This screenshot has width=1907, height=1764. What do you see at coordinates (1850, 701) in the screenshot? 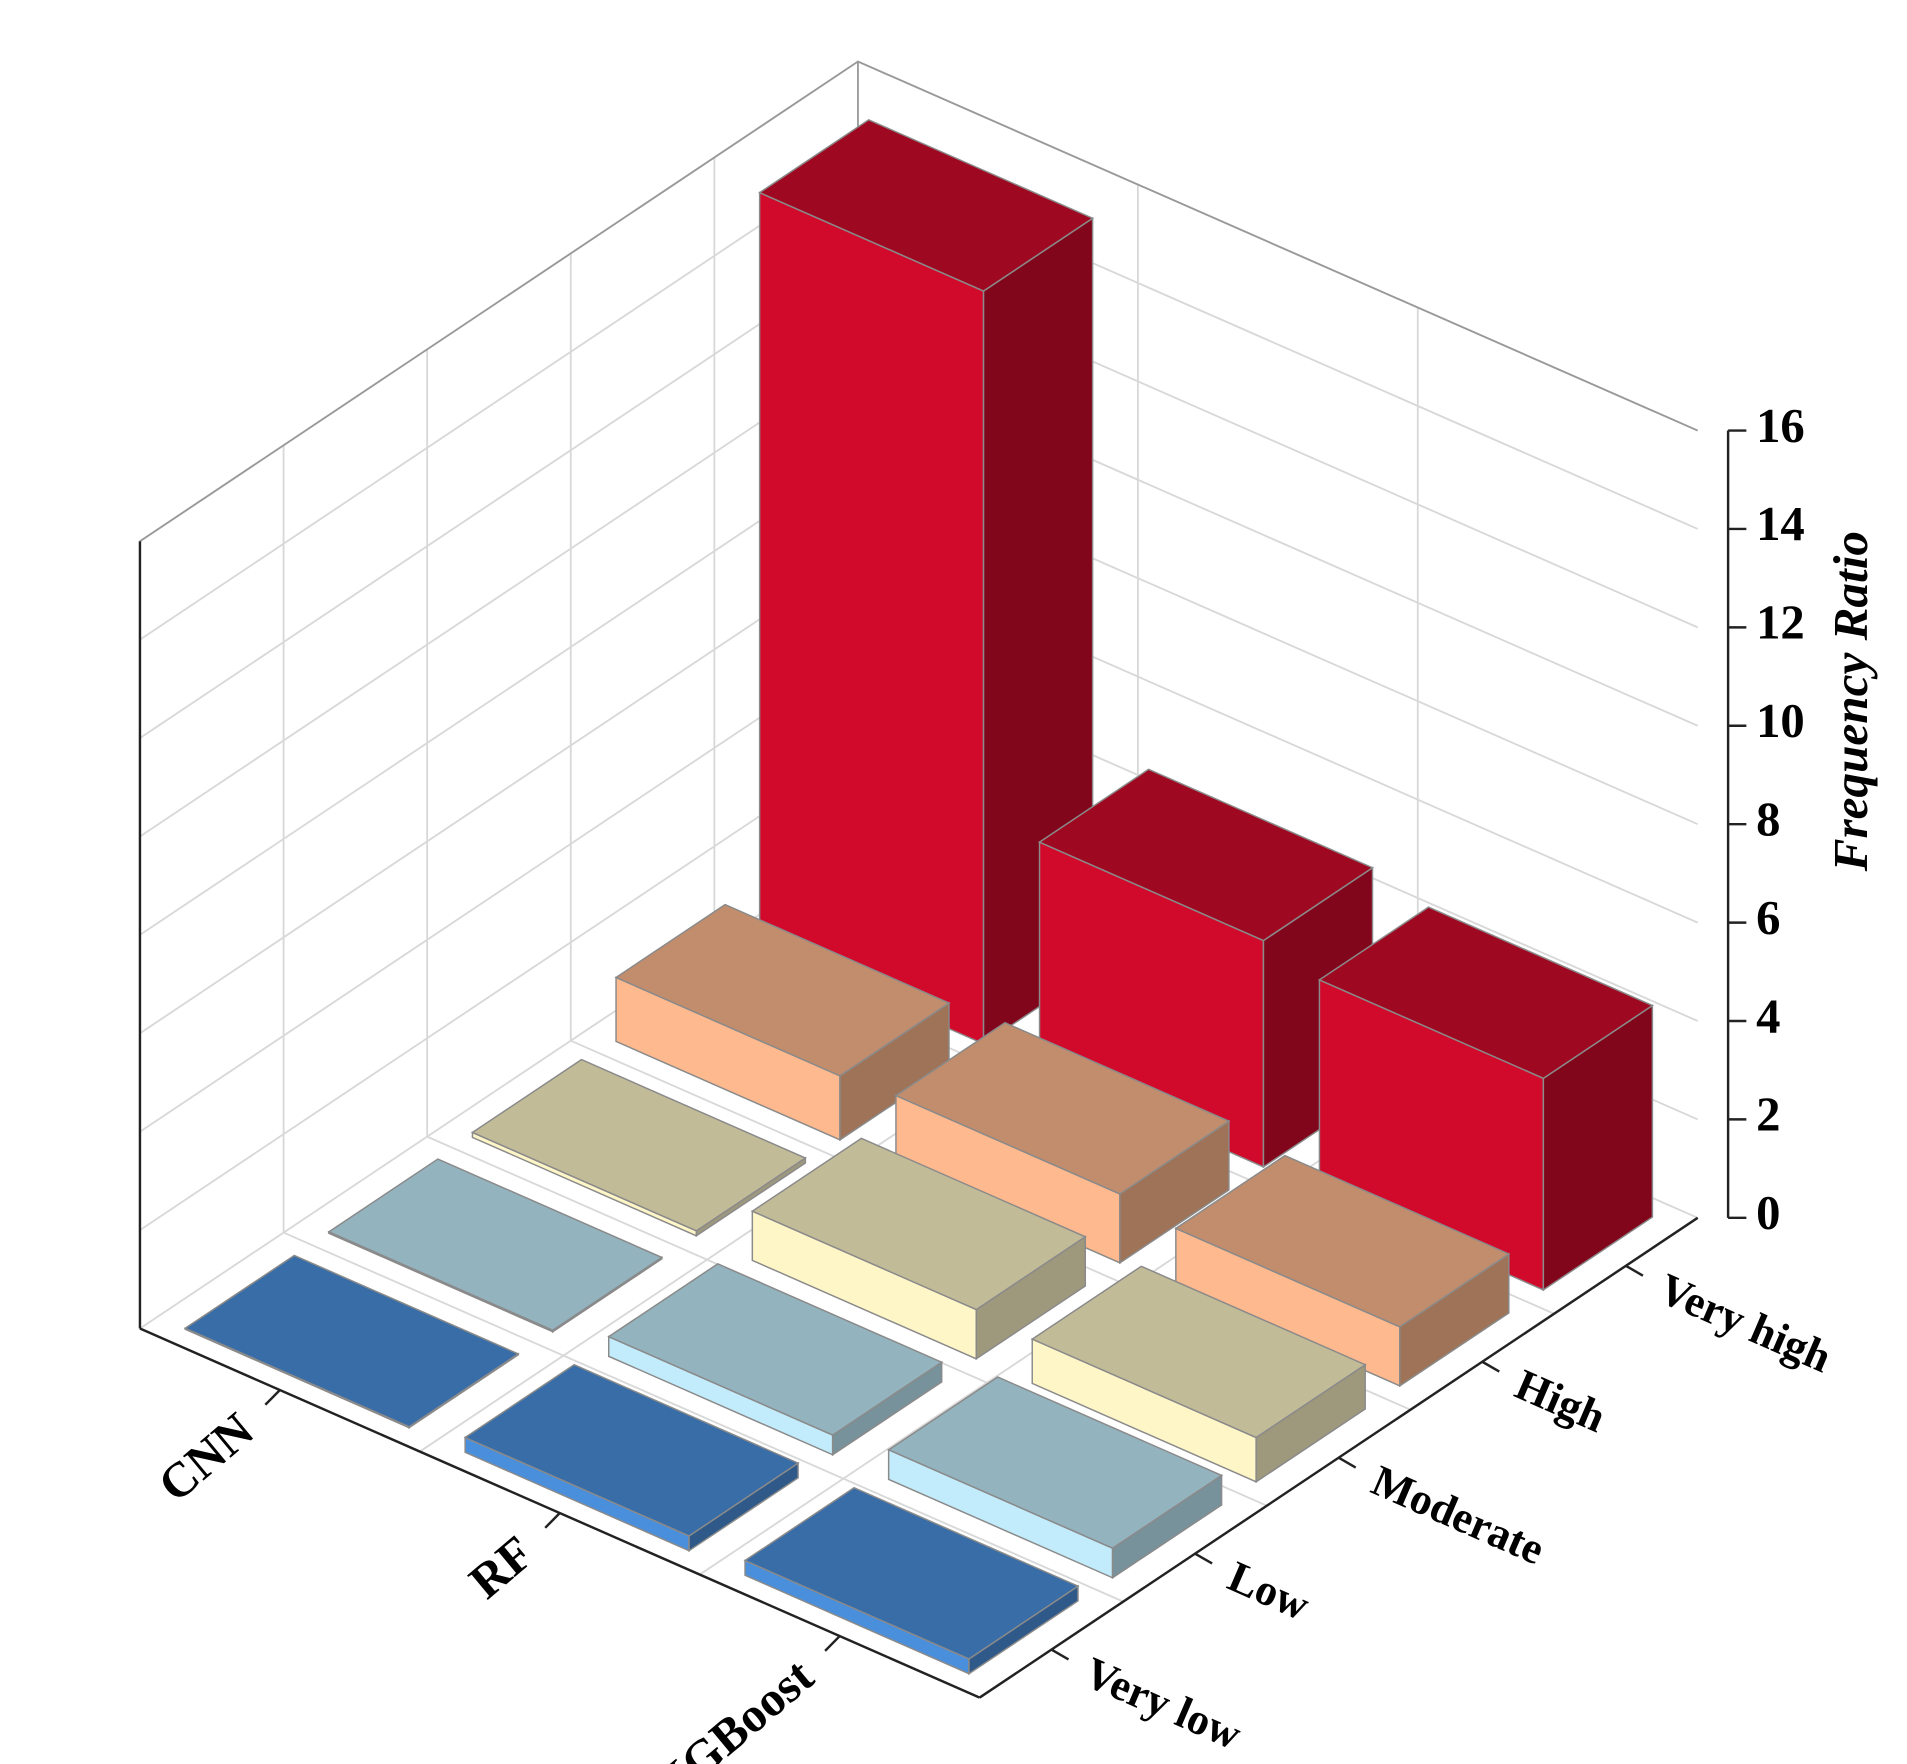
I see `y-axis-title: Frequency Ratio` at bounding box center [1850, 701].